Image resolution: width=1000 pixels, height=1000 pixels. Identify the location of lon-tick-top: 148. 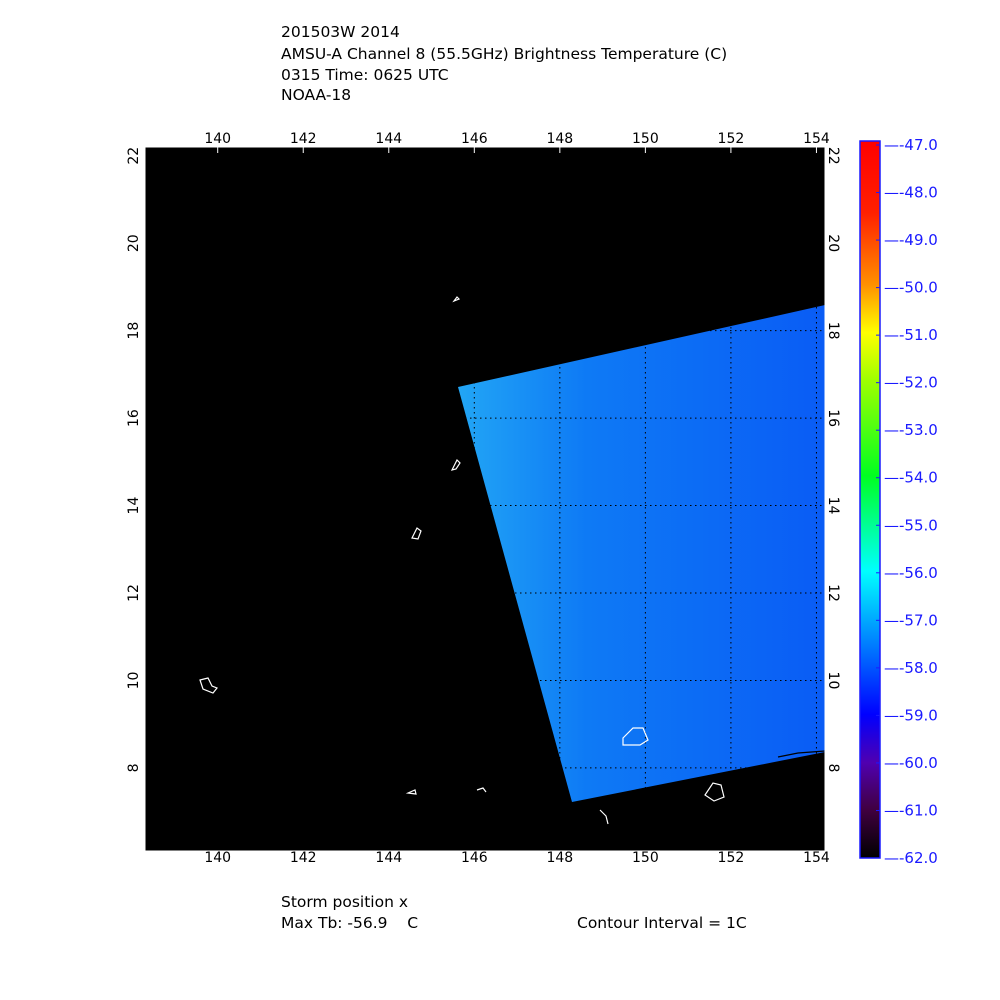
(559, 139).